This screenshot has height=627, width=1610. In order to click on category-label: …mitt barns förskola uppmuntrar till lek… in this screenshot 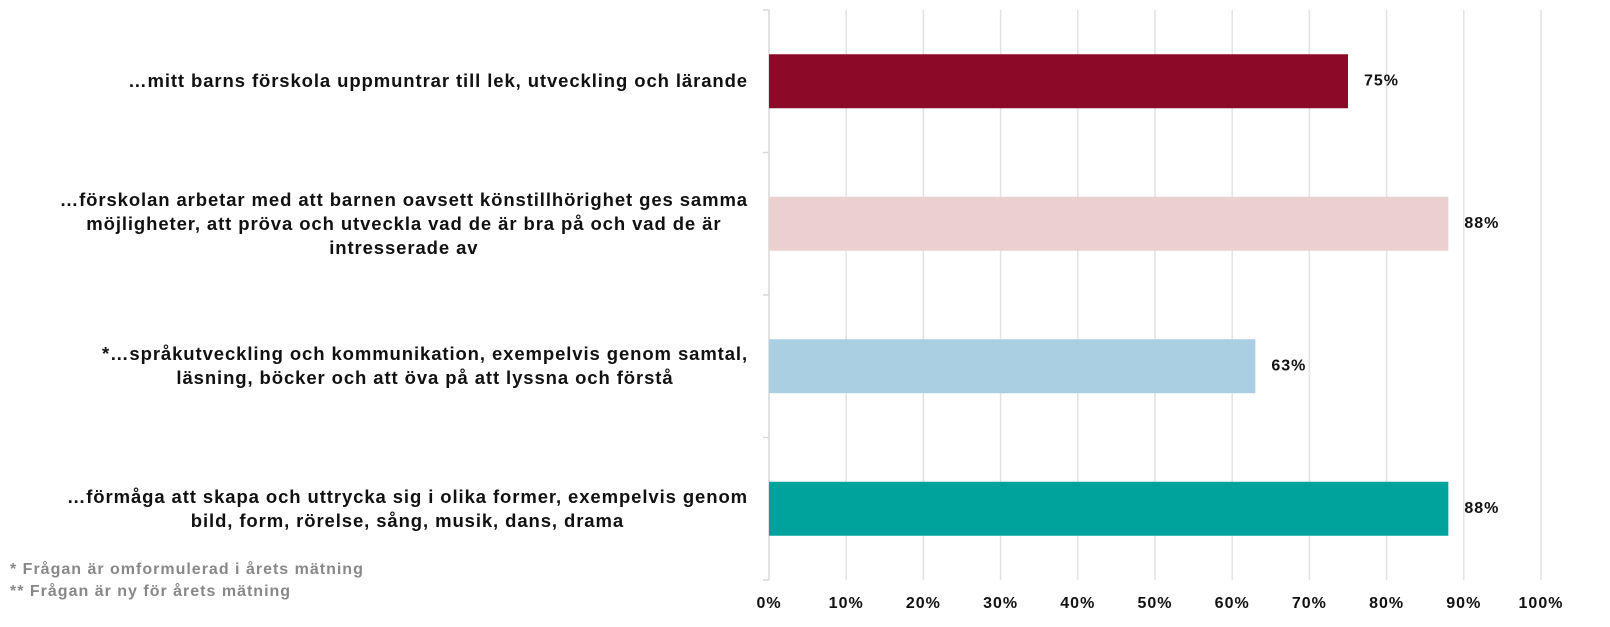, I will do `click(438, 81)`.